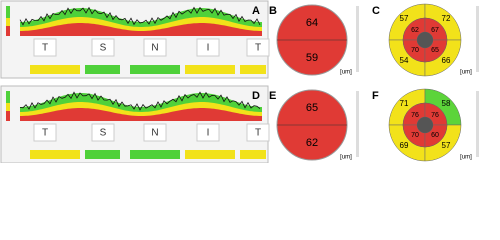 Image resolution: width=500 pixels, height=240 pixels. I want to click on panel-letter: A, so click(256, 11).